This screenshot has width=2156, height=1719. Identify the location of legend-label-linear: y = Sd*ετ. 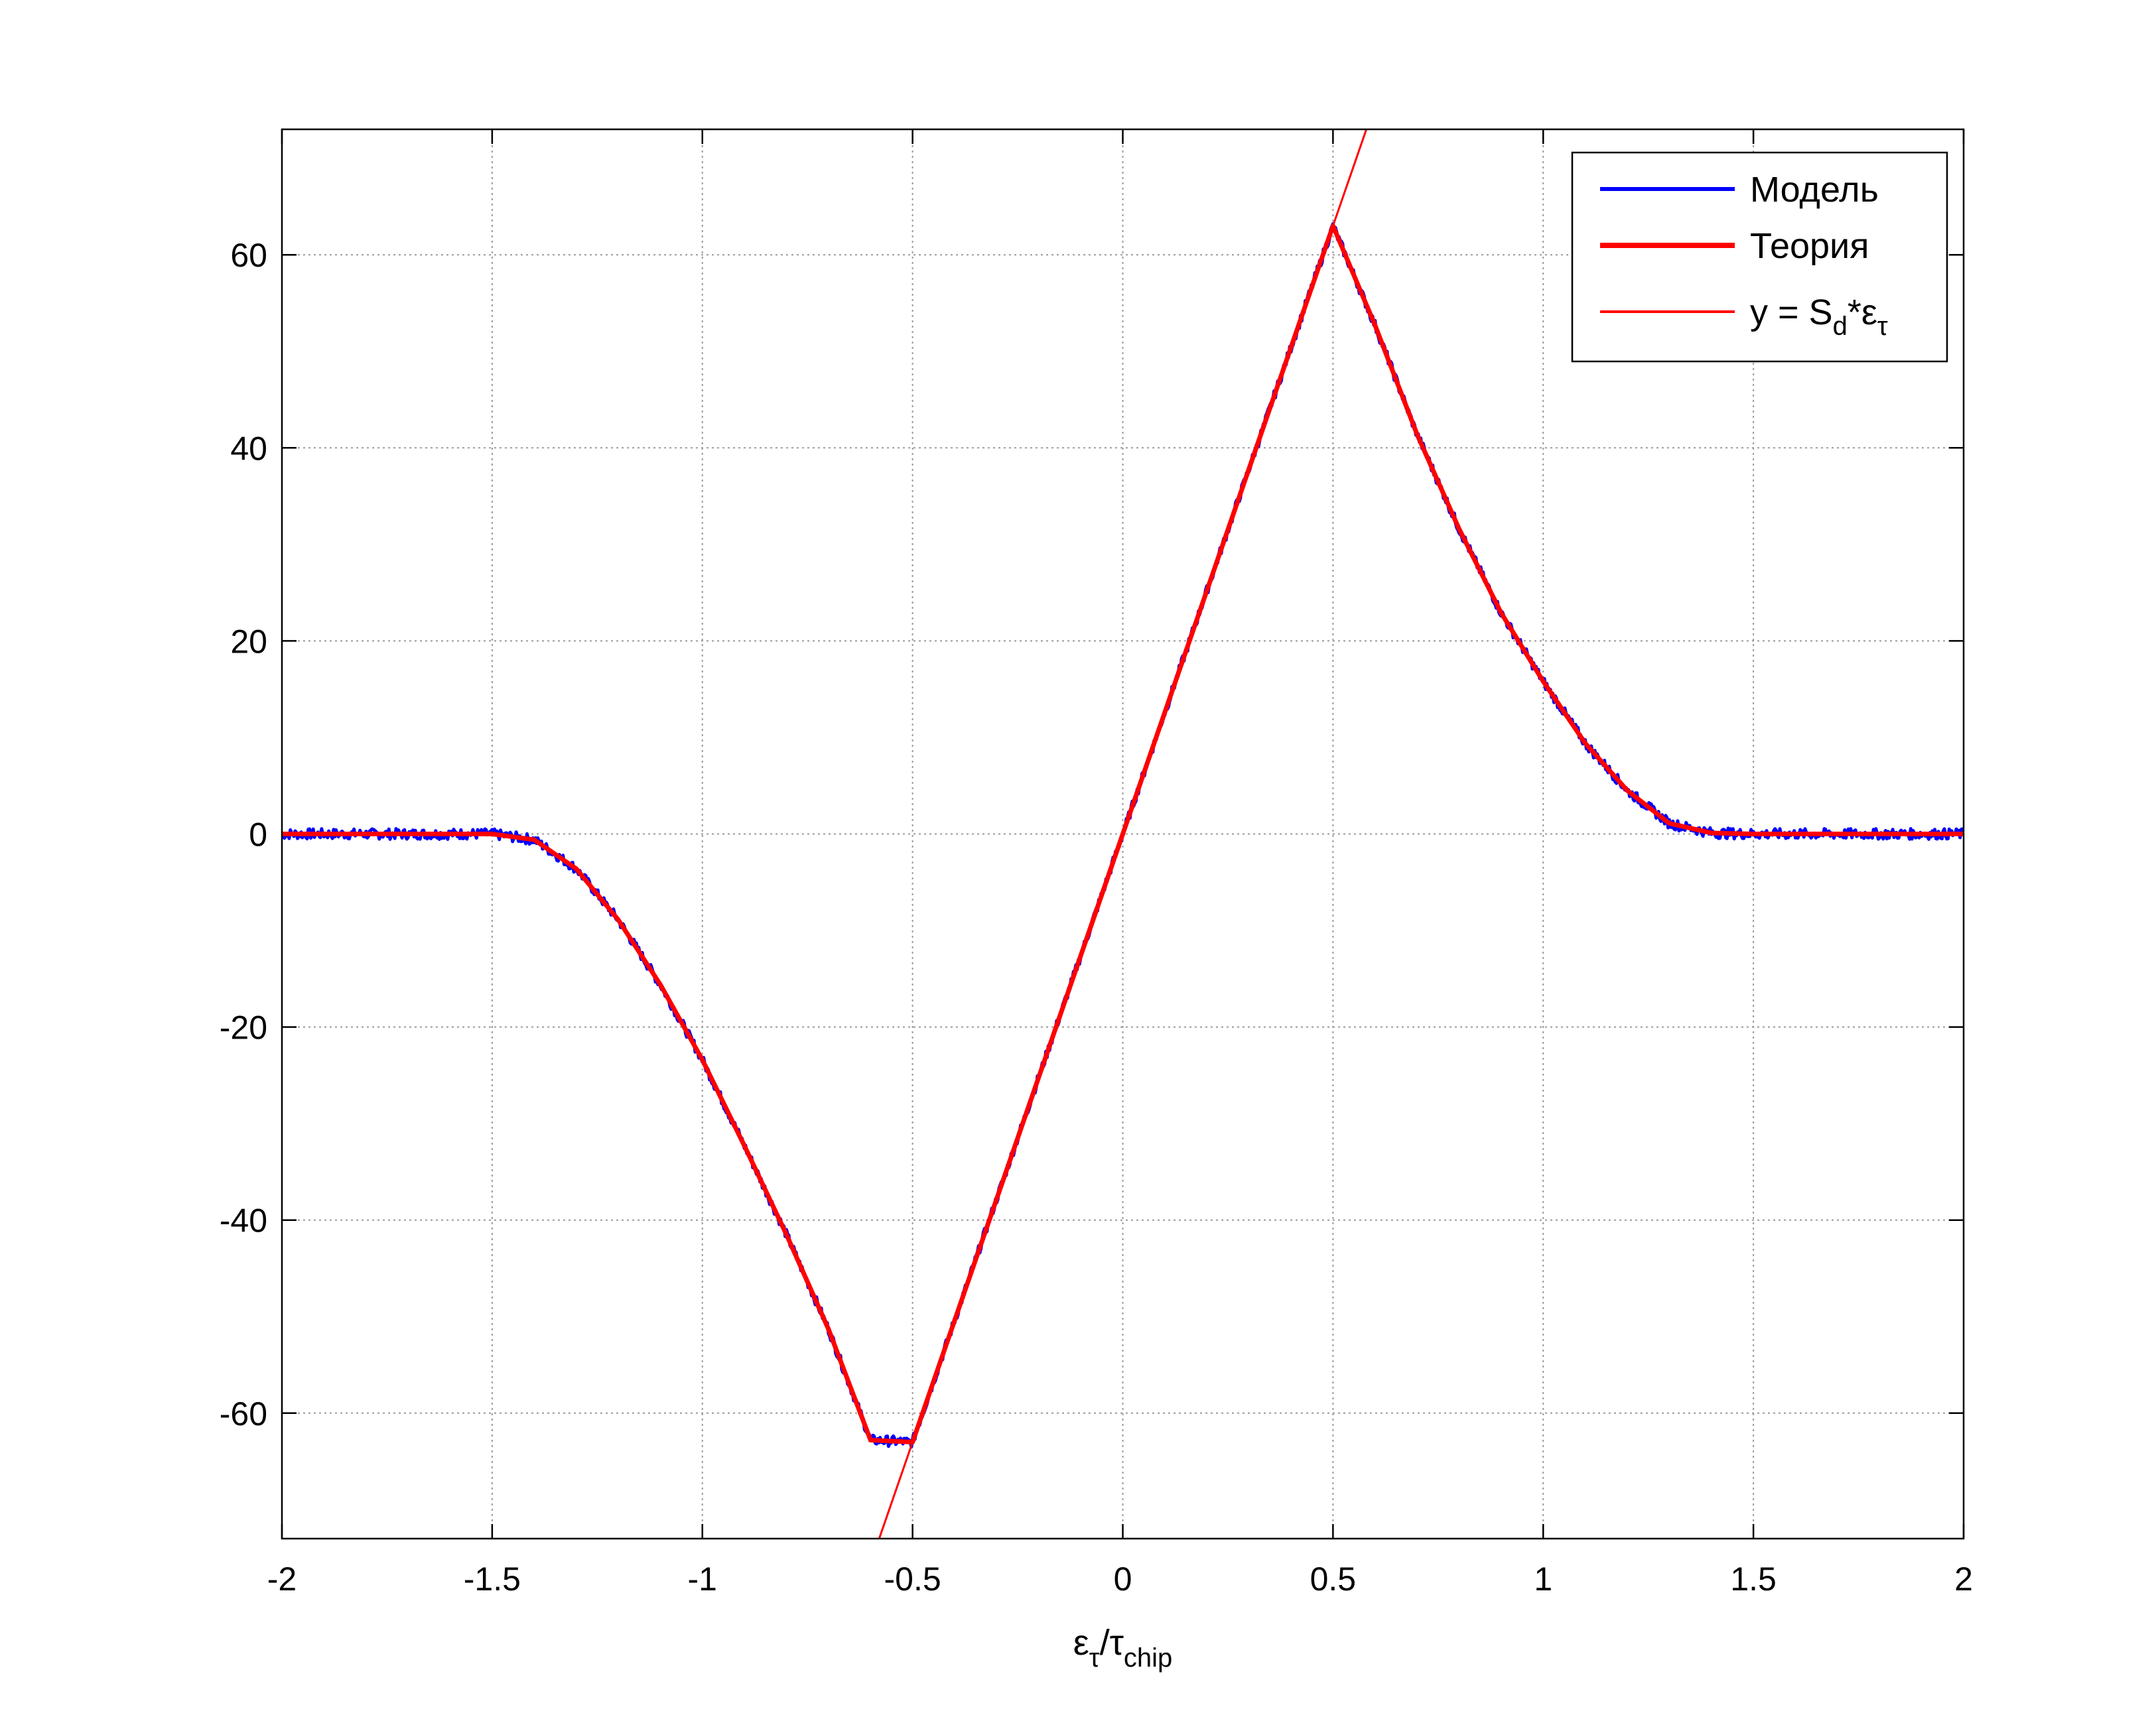
(1819, 316).